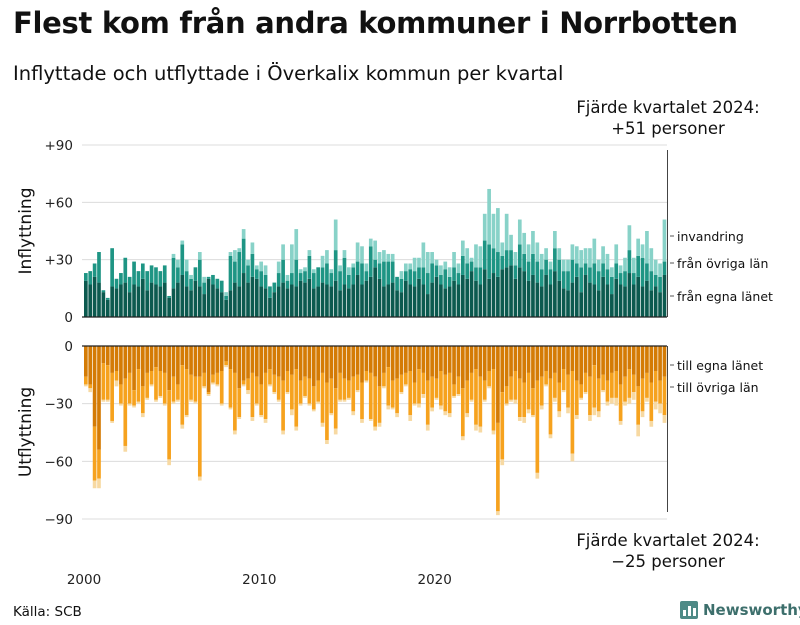 The image size is (800, 625). Describe the element at coordinates (740, 610) in the screenshot. I see `newsworthy-logo: Newsworthy` at that location.